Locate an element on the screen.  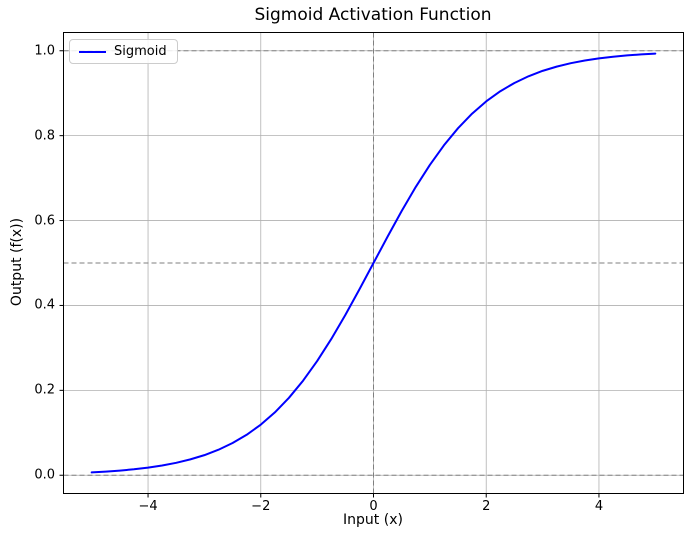
y-tick-label: 0.4 is located at coordinates (44, 305).